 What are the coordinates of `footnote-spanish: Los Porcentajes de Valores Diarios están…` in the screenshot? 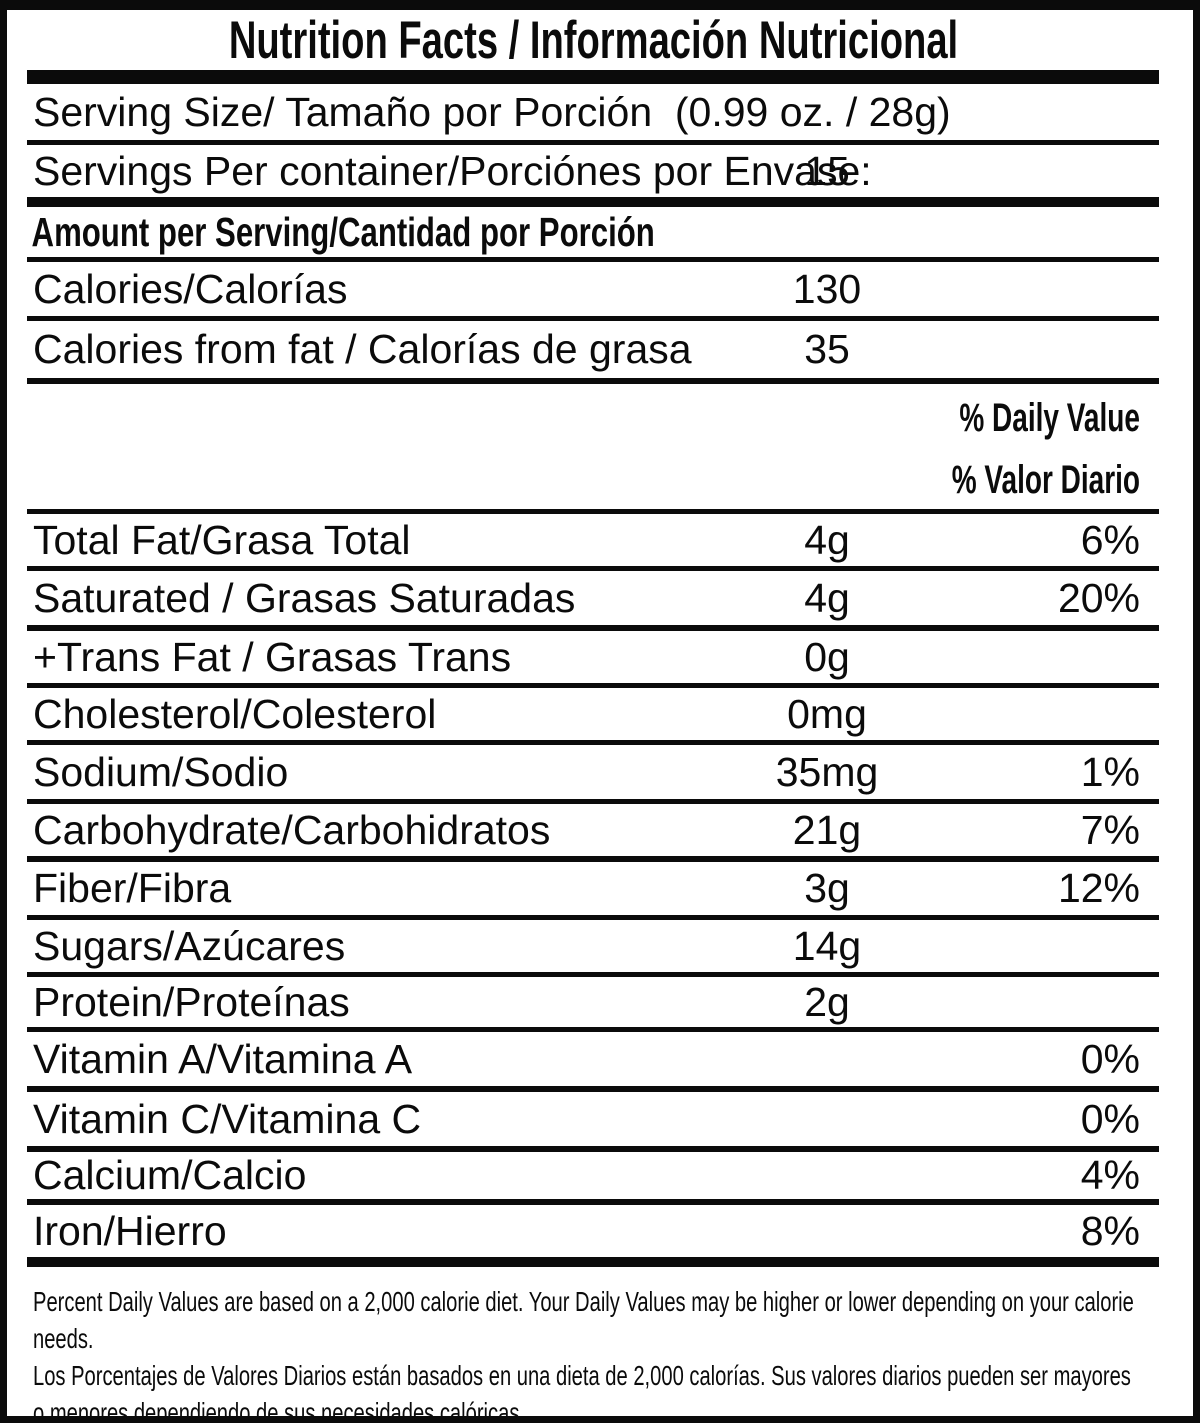 It's located at (582, 1391).